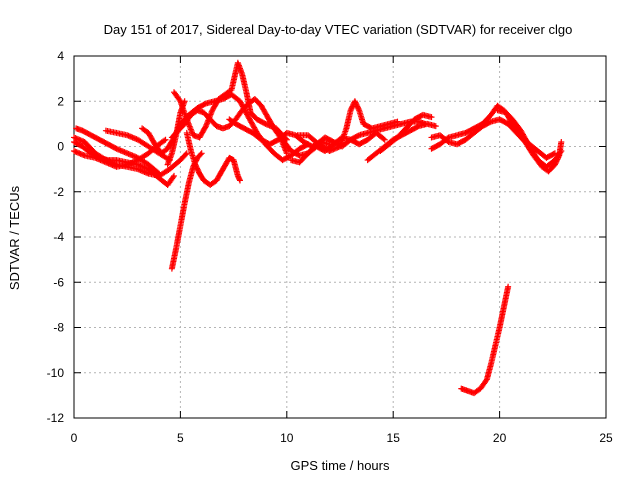 Image resolution: width=640 pixels, height=480 pixels. What do you see at coordinates (74, 438) in the screenshot?
I see `x-tick-label: 0` at bounding box center [74, 438].